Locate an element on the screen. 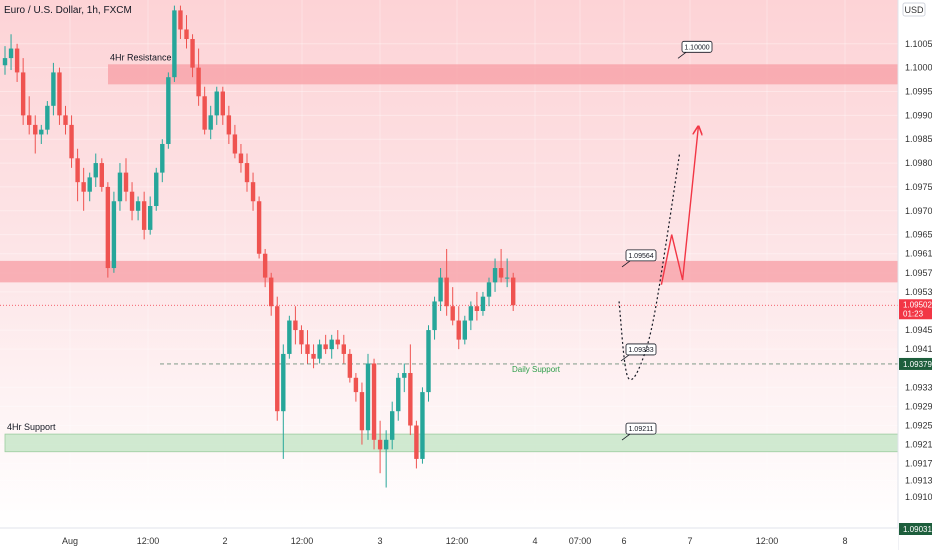  time-axis: Aug 12:00 2 12:00 3 12:00 4 07:00 6 7 12:00 8 is located at coordinates (449, 538).